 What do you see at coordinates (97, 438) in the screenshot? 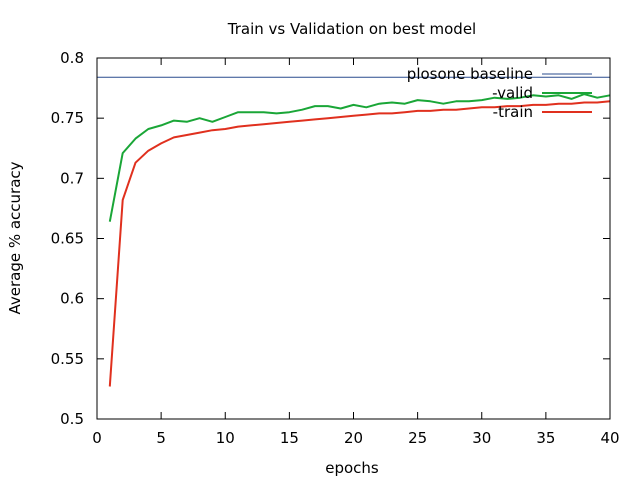
I see `x-tick-label: 0` at bounding box center [97, 438].